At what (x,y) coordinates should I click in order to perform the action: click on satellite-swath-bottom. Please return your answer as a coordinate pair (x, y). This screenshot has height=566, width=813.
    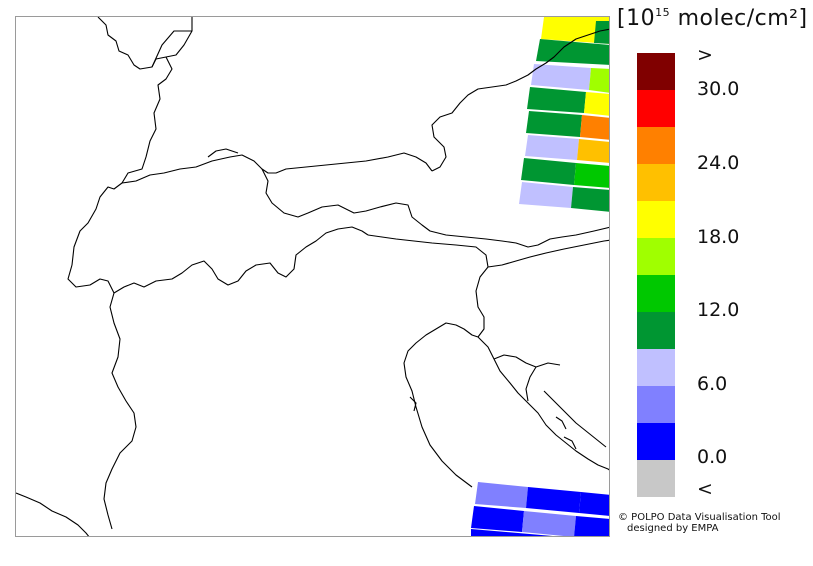
    Looking at the image, I should click on (540, 509).